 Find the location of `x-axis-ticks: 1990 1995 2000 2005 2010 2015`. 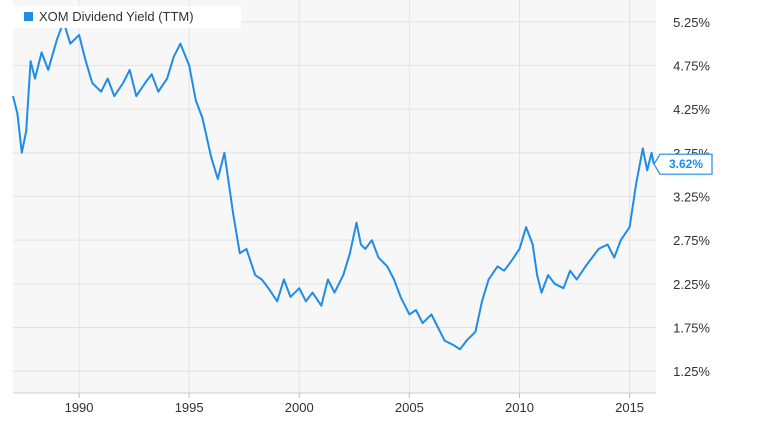

x-axis-ticks: 1990 1995 2000 2005 2010 2015 is located at coordinates (354, 404).